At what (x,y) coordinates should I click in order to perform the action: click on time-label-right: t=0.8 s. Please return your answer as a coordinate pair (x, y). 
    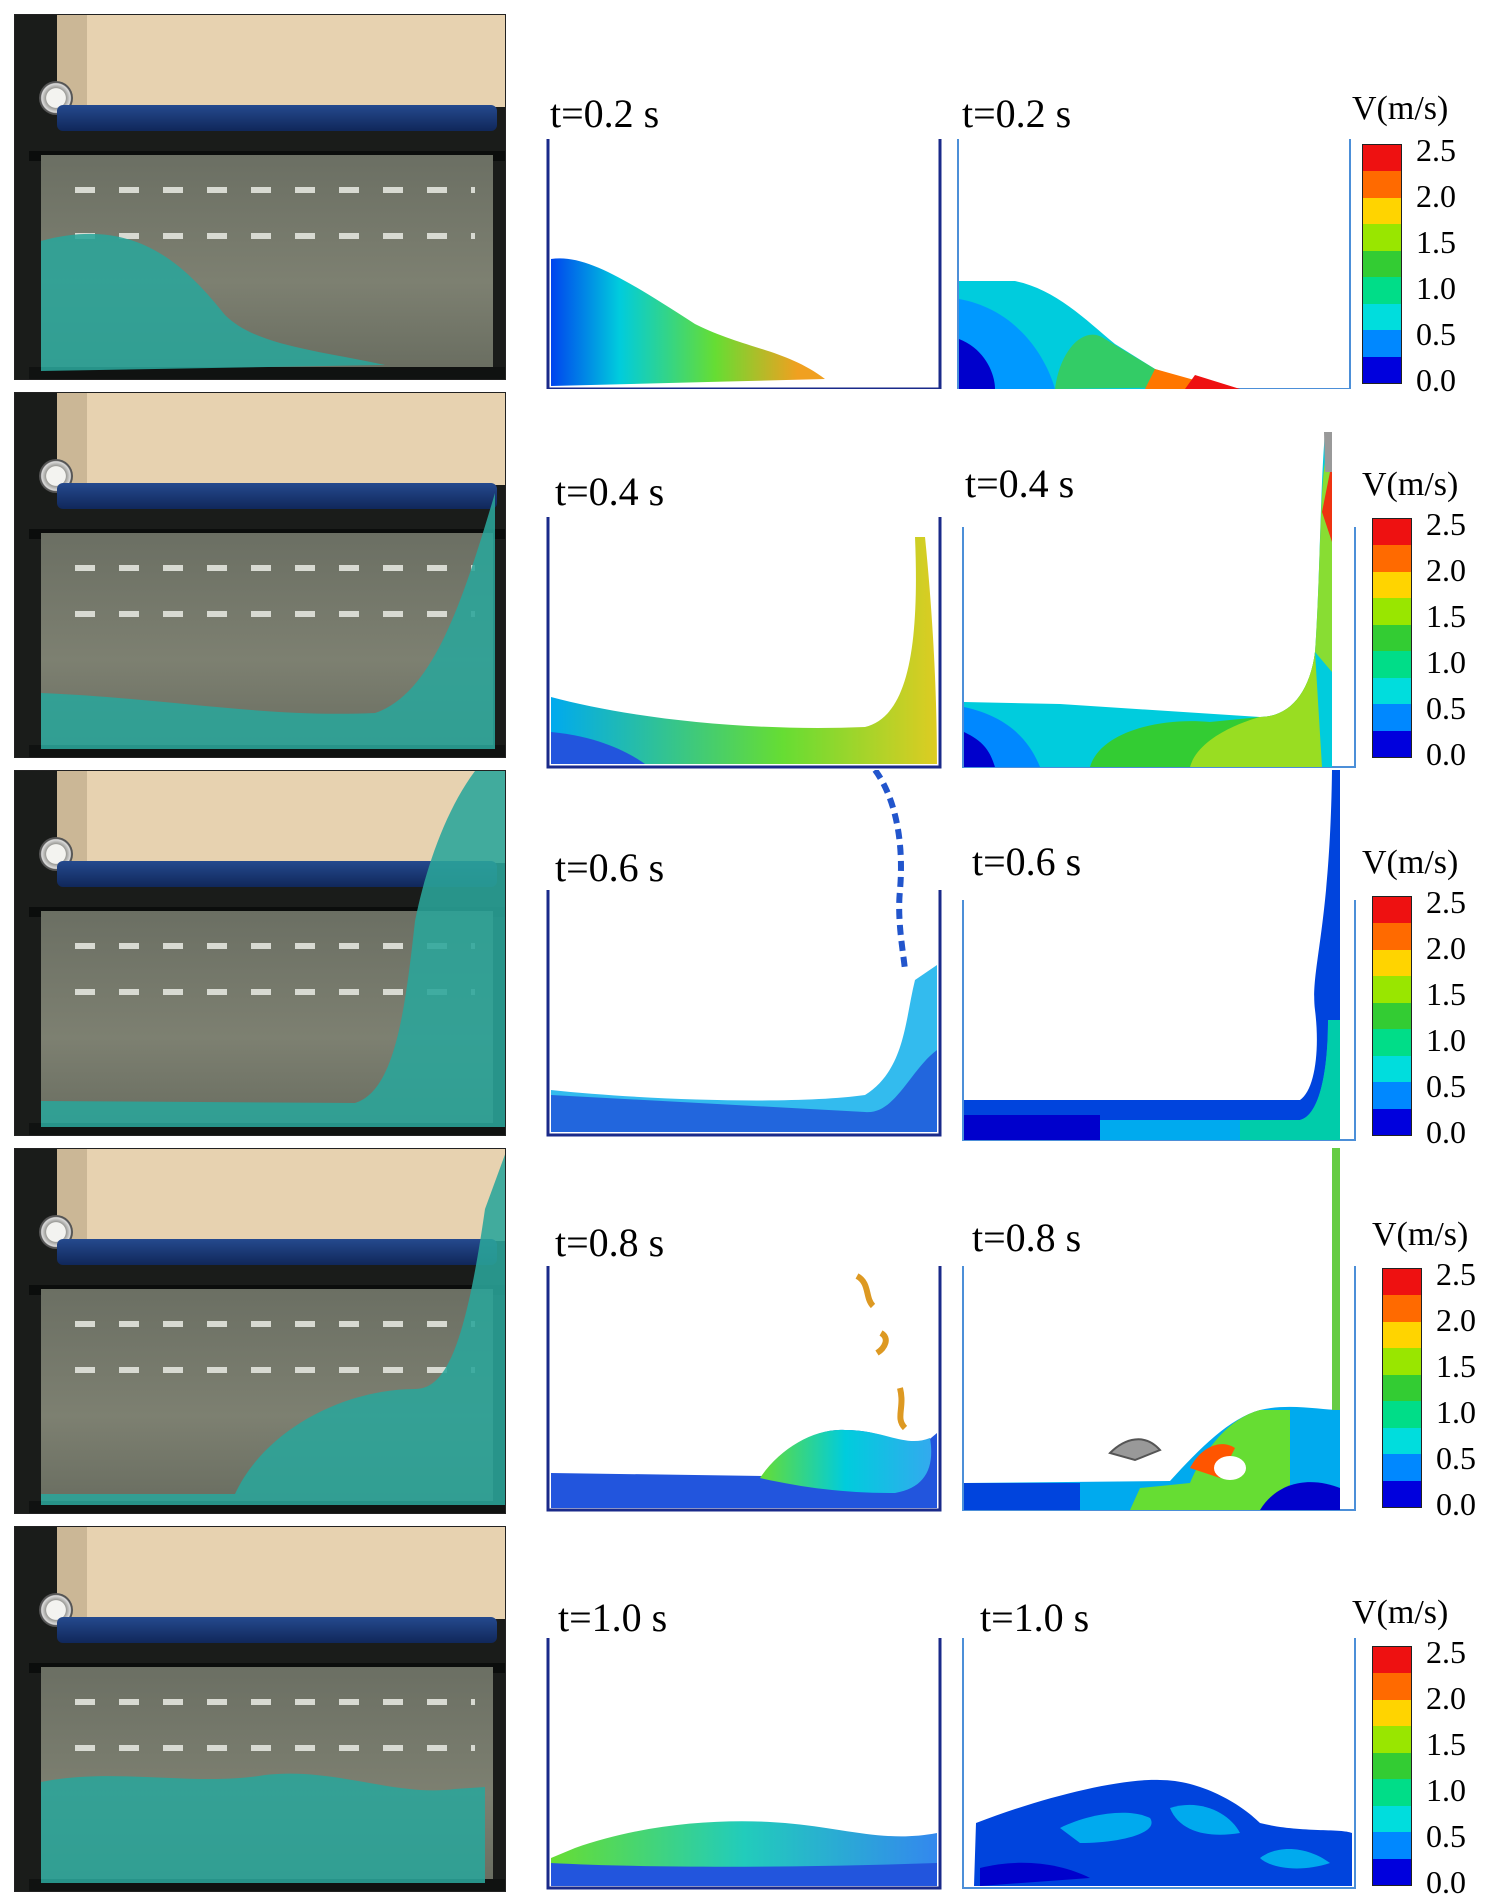
    Looking at the image, I should click on (1027, 1237).